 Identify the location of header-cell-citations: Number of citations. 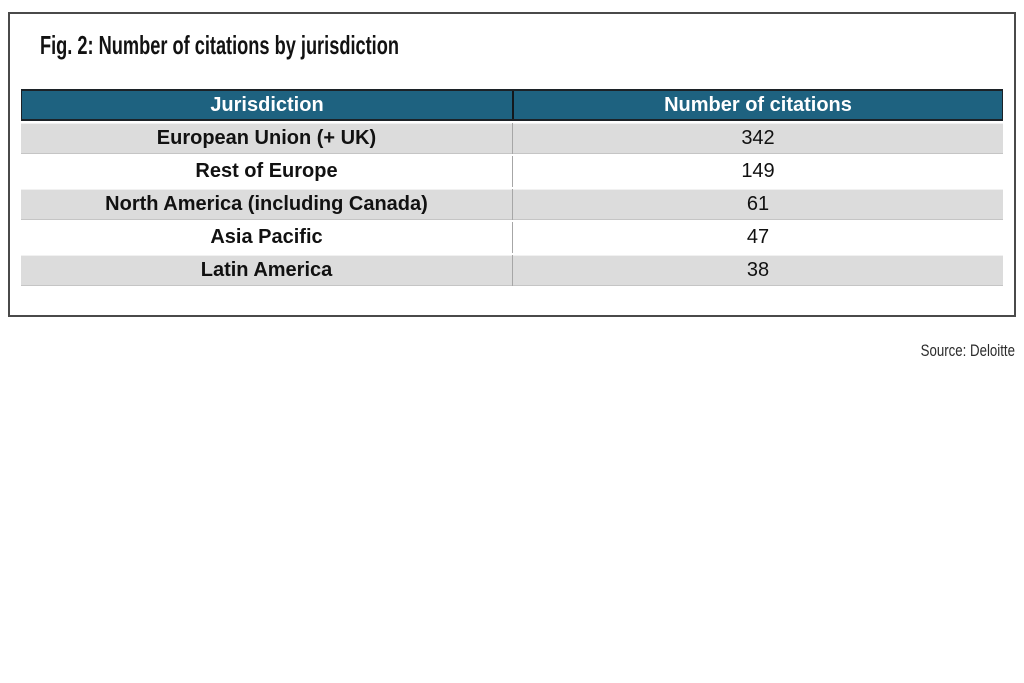
(757, 105).